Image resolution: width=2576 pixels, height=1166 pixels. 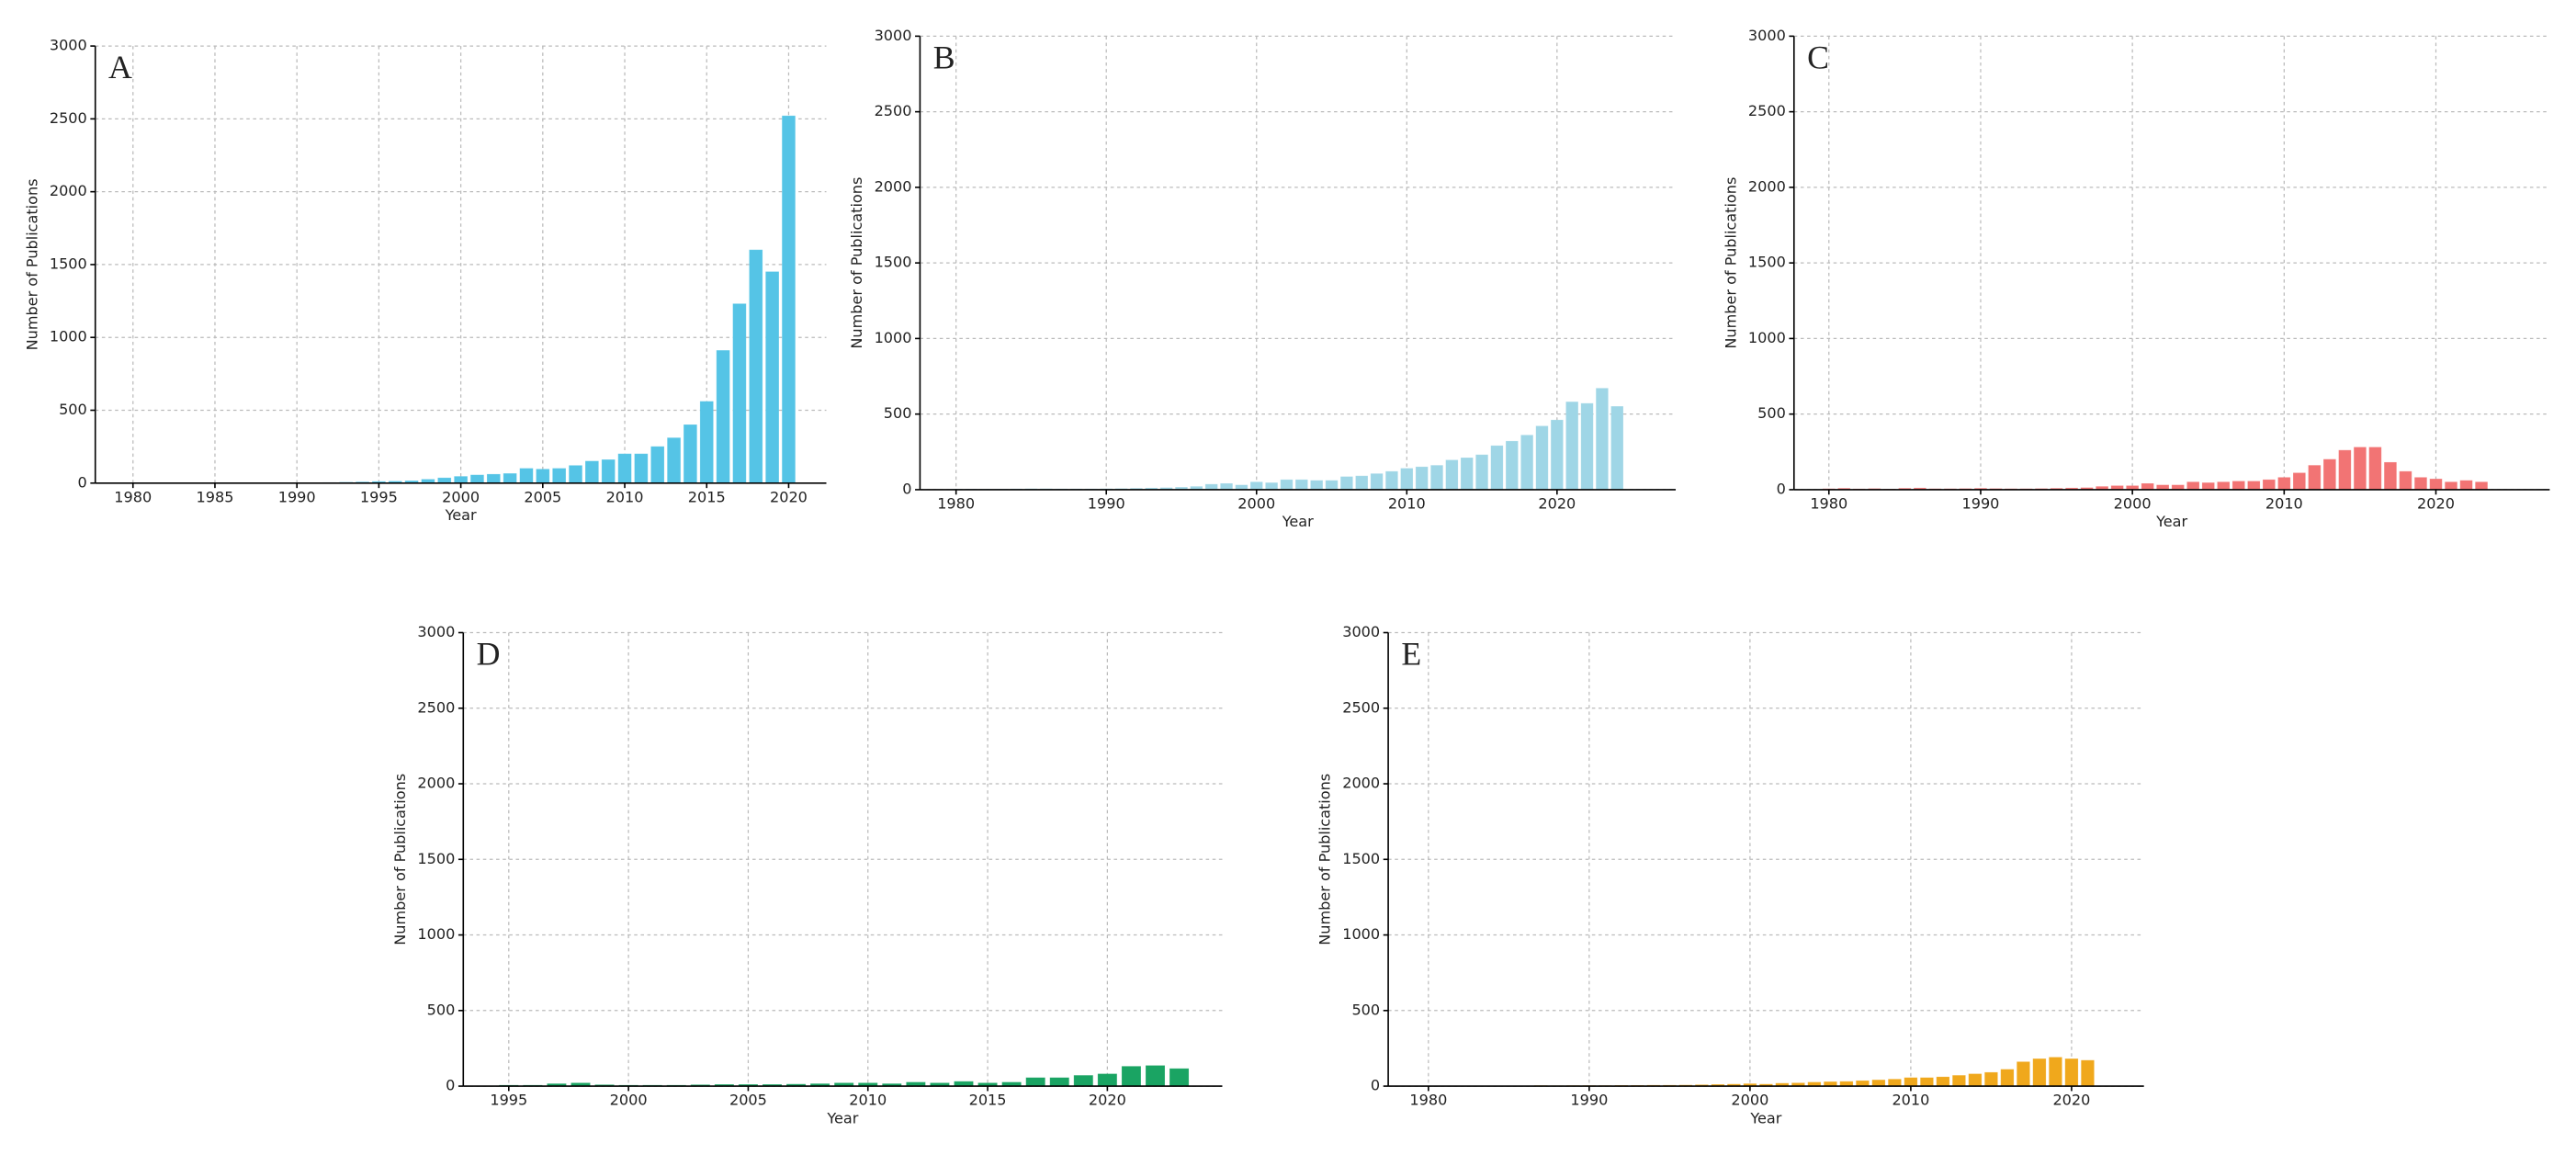 I want to click on panel-label: E, so click(x=1411, y=654).